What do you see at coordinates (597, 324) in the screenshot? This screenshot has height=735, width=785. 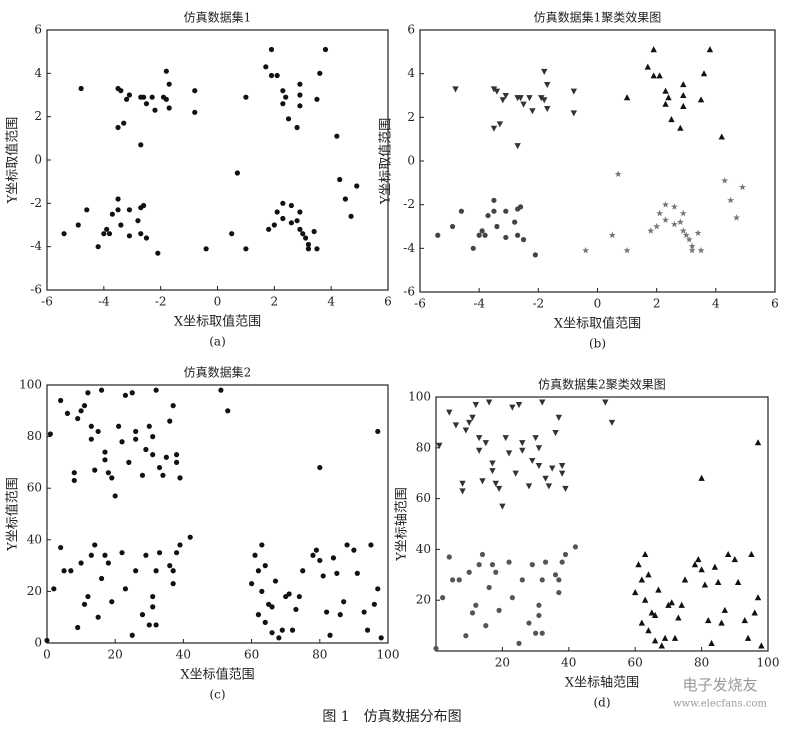 I see `x-axis-label: X坐标取值范围` at bounding box center [597, 324].